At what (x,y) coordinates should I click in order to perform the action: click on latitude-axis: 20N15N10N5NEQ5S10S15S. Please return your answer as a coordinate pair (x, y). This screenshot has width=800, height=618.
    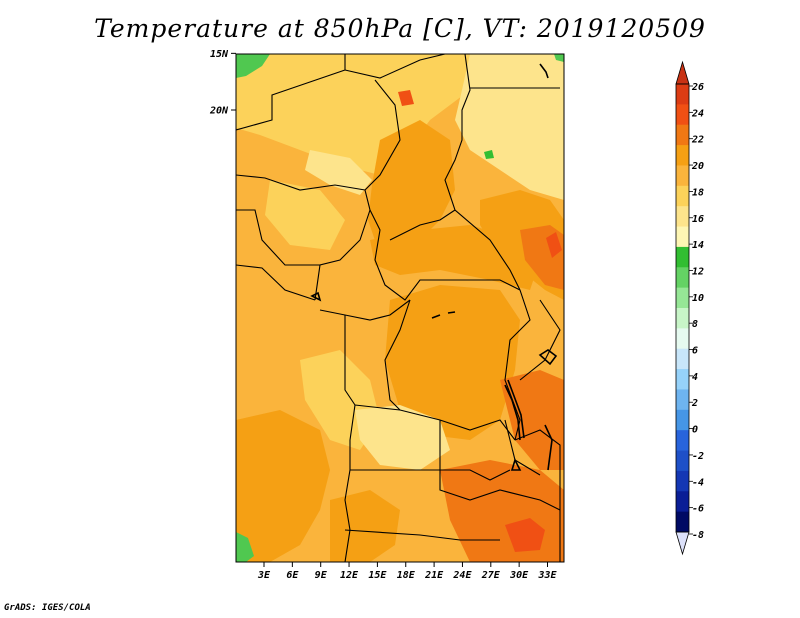
    Looking at the image, I should click on (222, 58).